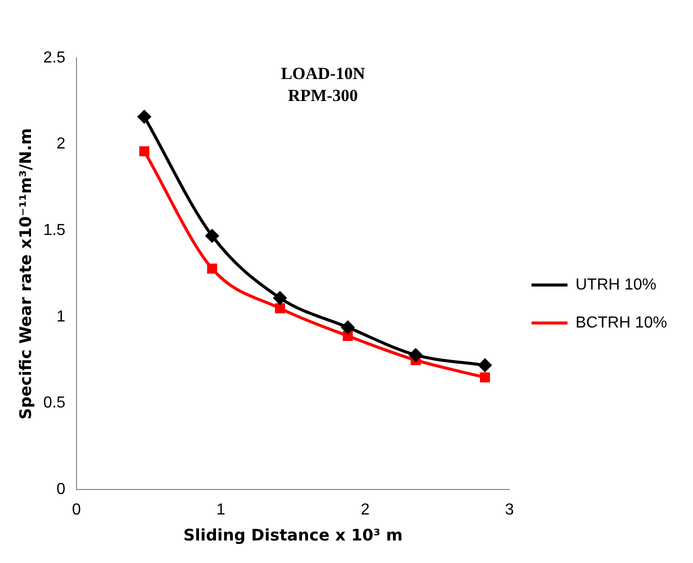 The height and width of the screenshot is (563, 693). I want to click on text: RPM-300, so click(323, 95).